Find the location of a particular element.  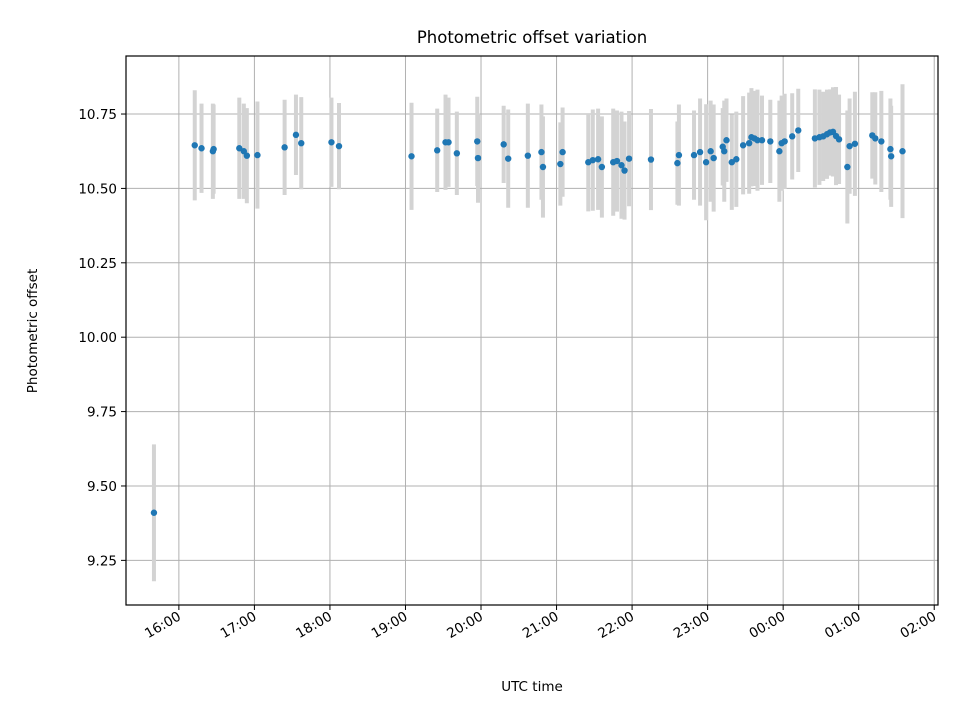

y-tick-label: 9.50 is located at coordinates (102, 487).